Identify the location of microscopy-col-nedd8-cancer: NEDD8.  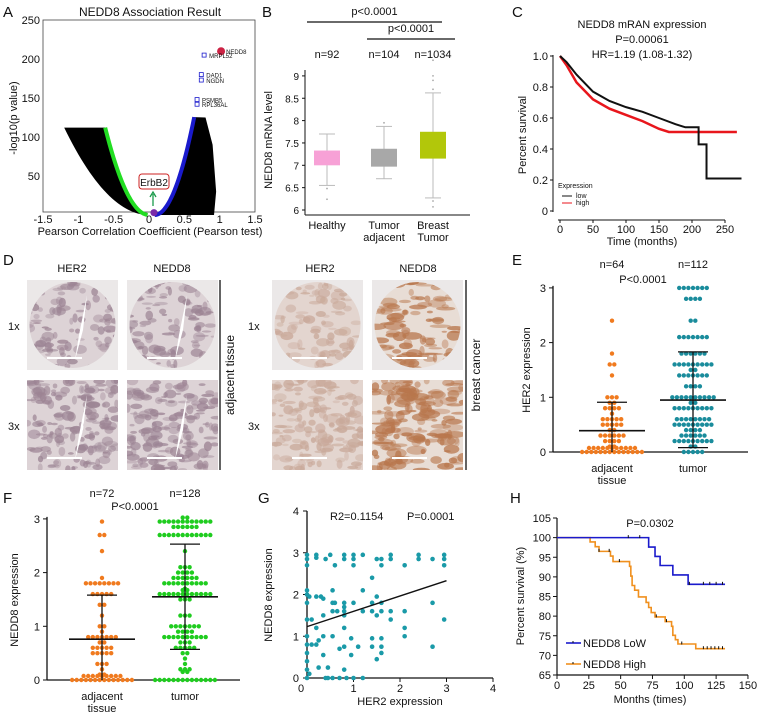
(417, 269).